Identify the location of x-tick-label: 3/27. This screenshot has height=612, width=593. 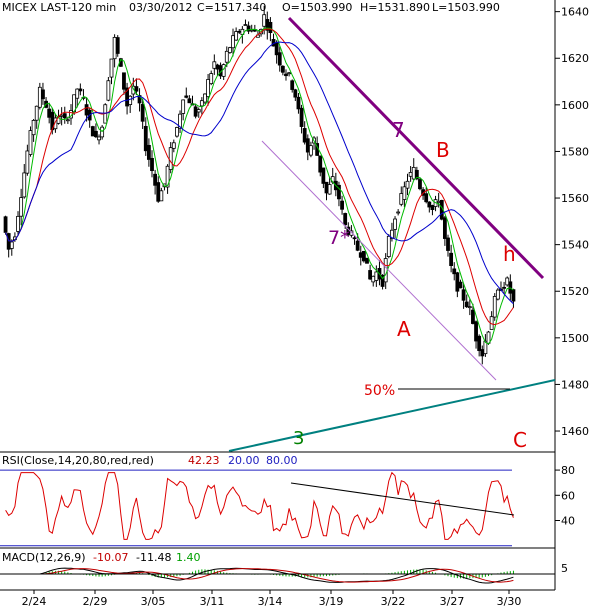
(452, 601).